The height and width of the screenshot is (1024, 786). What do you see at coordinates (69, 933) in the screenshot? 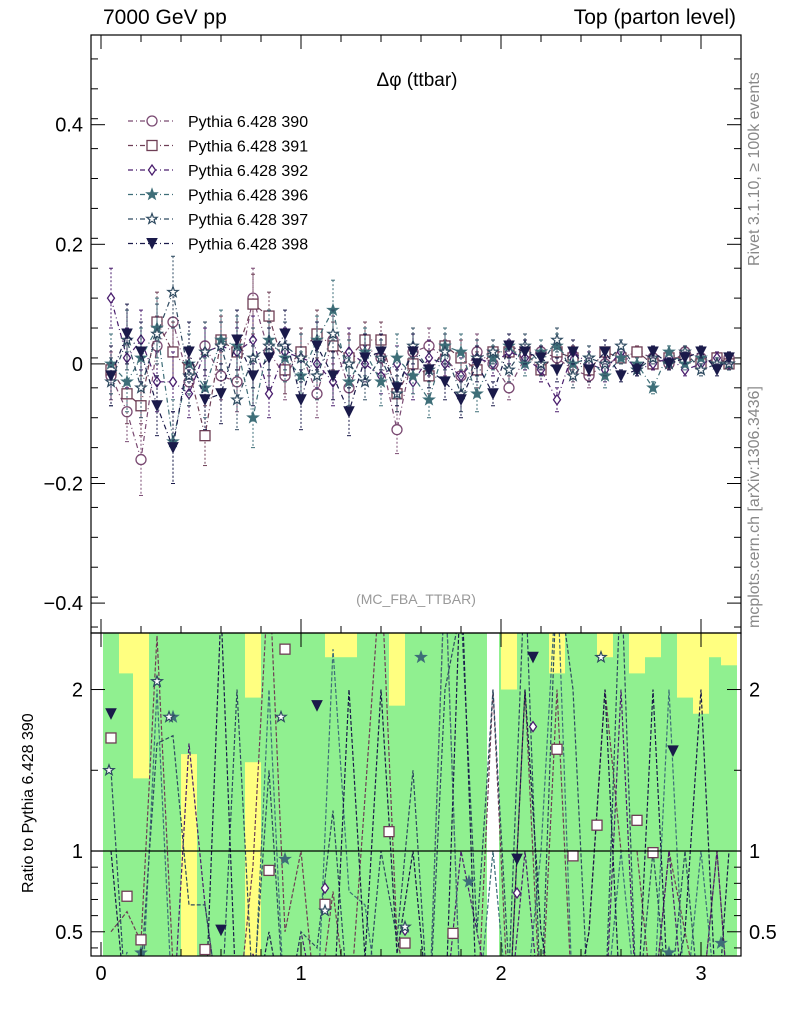
I see `ratio-ytick-label: 0.5` at bounding box center [69, 933].